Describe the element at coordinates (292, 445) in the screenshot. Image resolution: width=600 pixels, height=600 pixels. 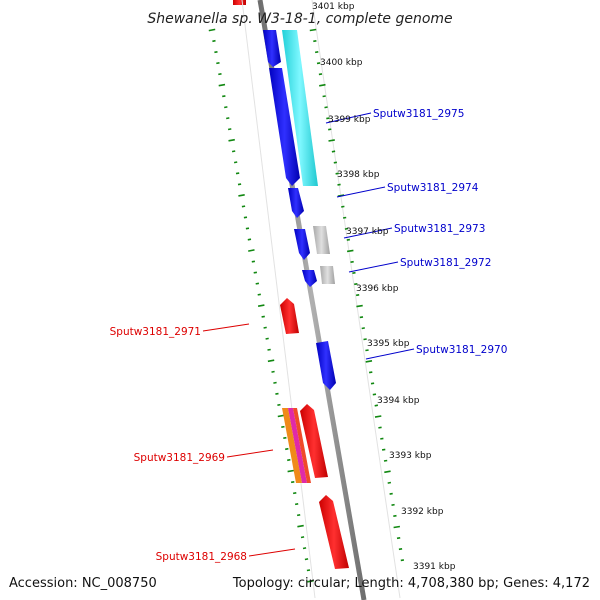
I see `colored-feature-2969-orange` at that location.